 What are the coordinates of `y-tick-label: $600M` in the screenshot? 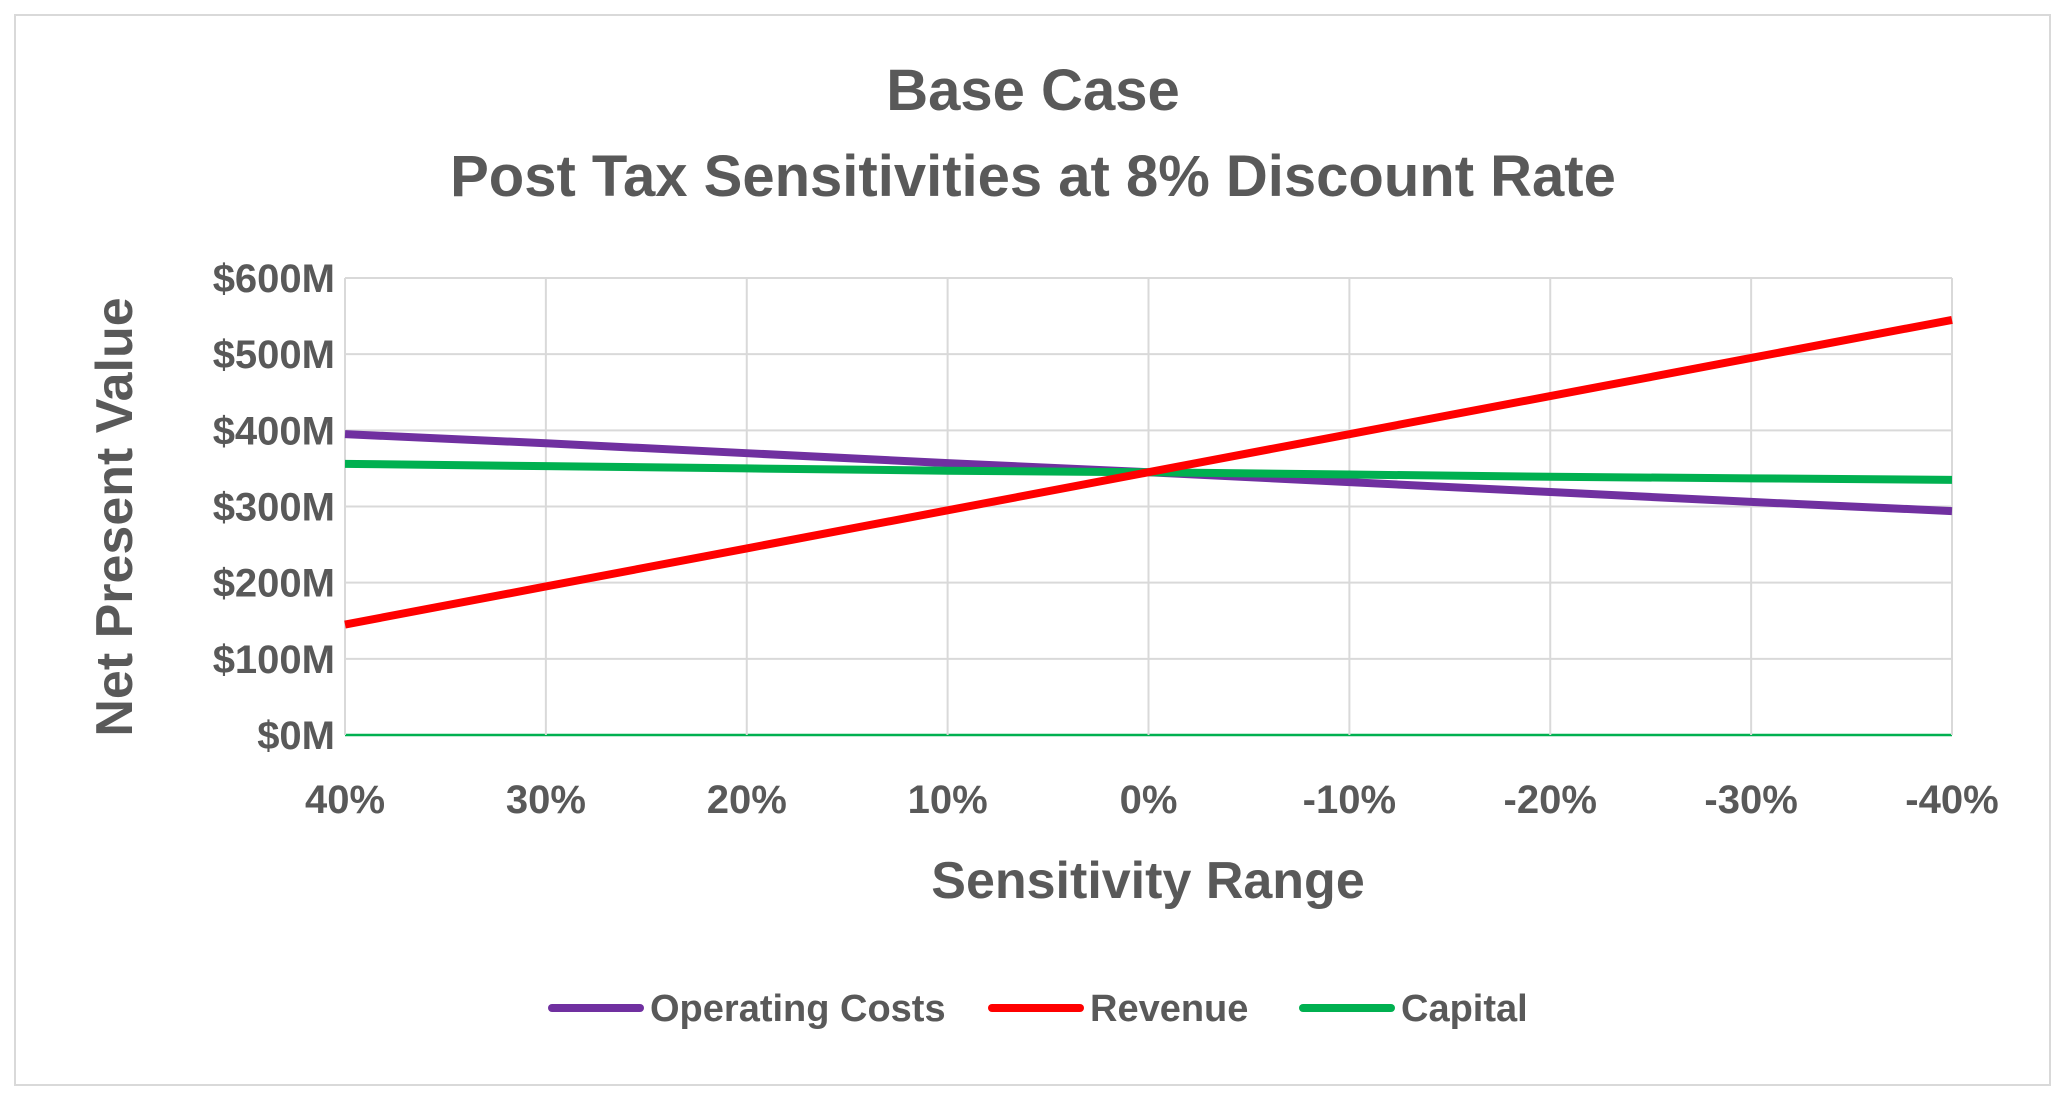 It's located at (274, 279).